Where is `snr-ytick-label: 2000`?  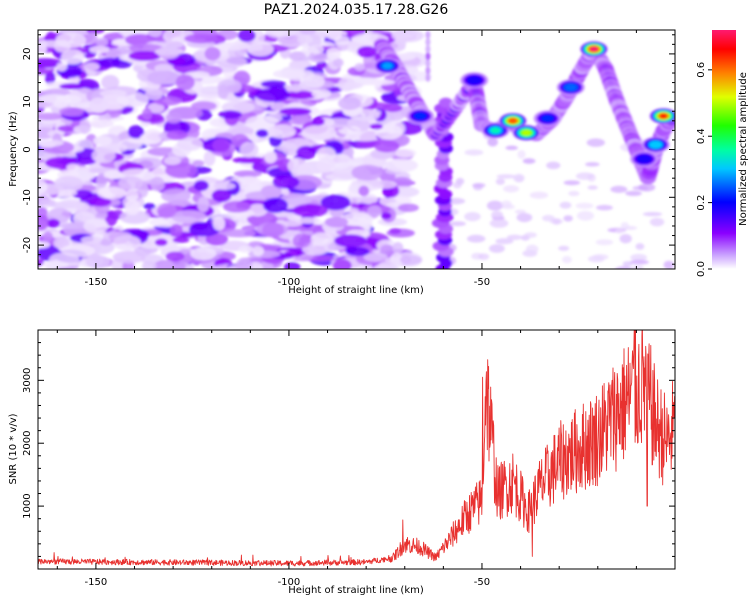
snr-ytick-label: 2000 is located at coordinates (27, 442).